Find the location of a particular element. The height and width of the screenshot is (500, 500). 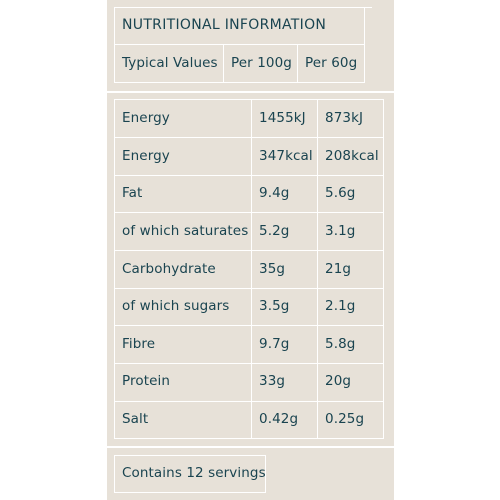

servings-text: Contains 12 servings is located at coordinates (194, 473).